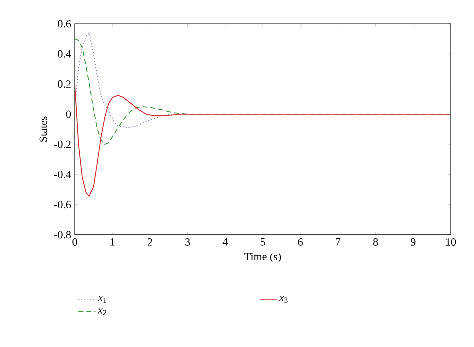 The width and height of the screenshot is (474, 347). Describe the element at coordinates (62, 144) in the screenshot. I see `y-tick-label: -0.2` at that location.